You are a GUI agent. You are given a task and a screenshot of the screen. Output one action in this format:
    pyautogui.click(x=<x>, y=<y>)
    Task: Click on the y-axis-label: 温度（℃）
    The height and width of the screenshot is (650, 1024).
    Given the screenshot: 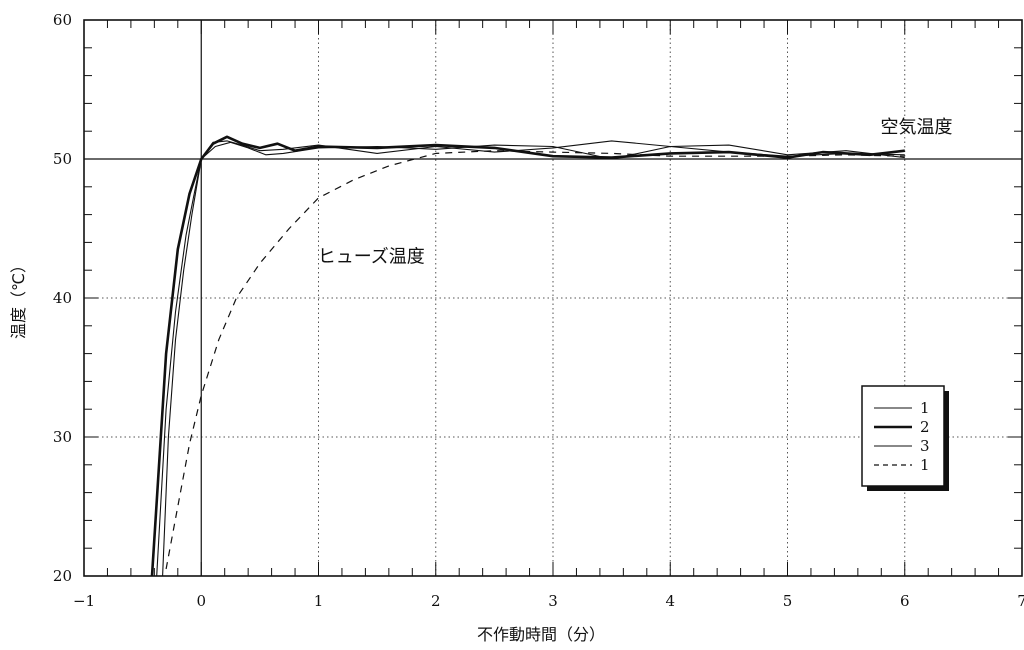 What is the action you would take?
    pyautogui.click(x=18, y=298)
    